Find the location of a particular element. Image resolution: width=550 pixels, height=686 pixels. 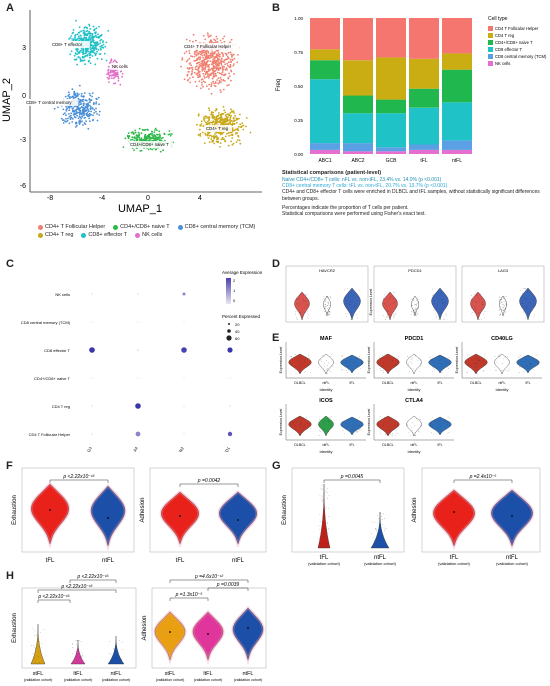

expression-ylabel: Expression Level is located at coordinates (369, 421).